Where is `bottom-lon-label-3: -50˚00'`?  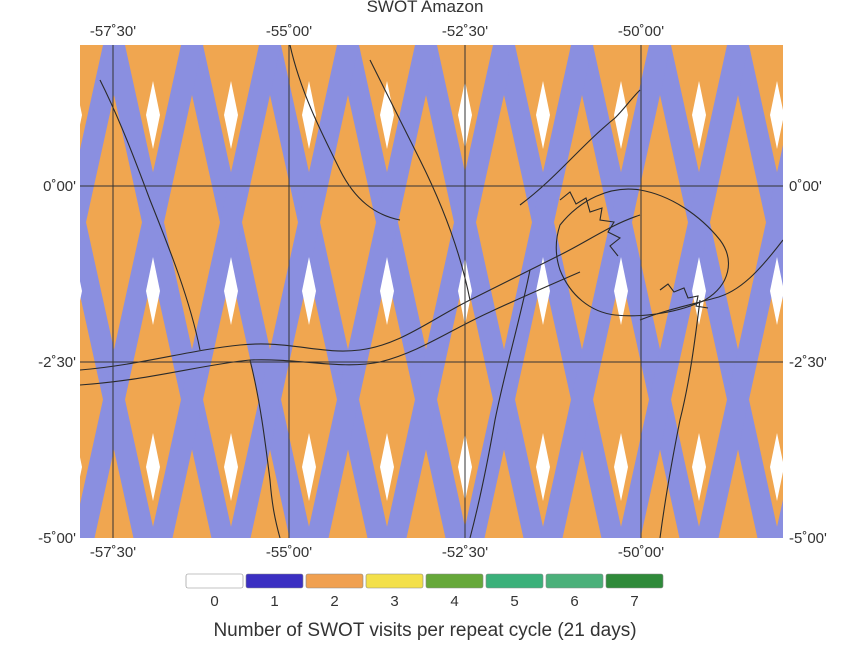 bottom-lon-label-3: -50˚00' is located at coordinates (641, 552).